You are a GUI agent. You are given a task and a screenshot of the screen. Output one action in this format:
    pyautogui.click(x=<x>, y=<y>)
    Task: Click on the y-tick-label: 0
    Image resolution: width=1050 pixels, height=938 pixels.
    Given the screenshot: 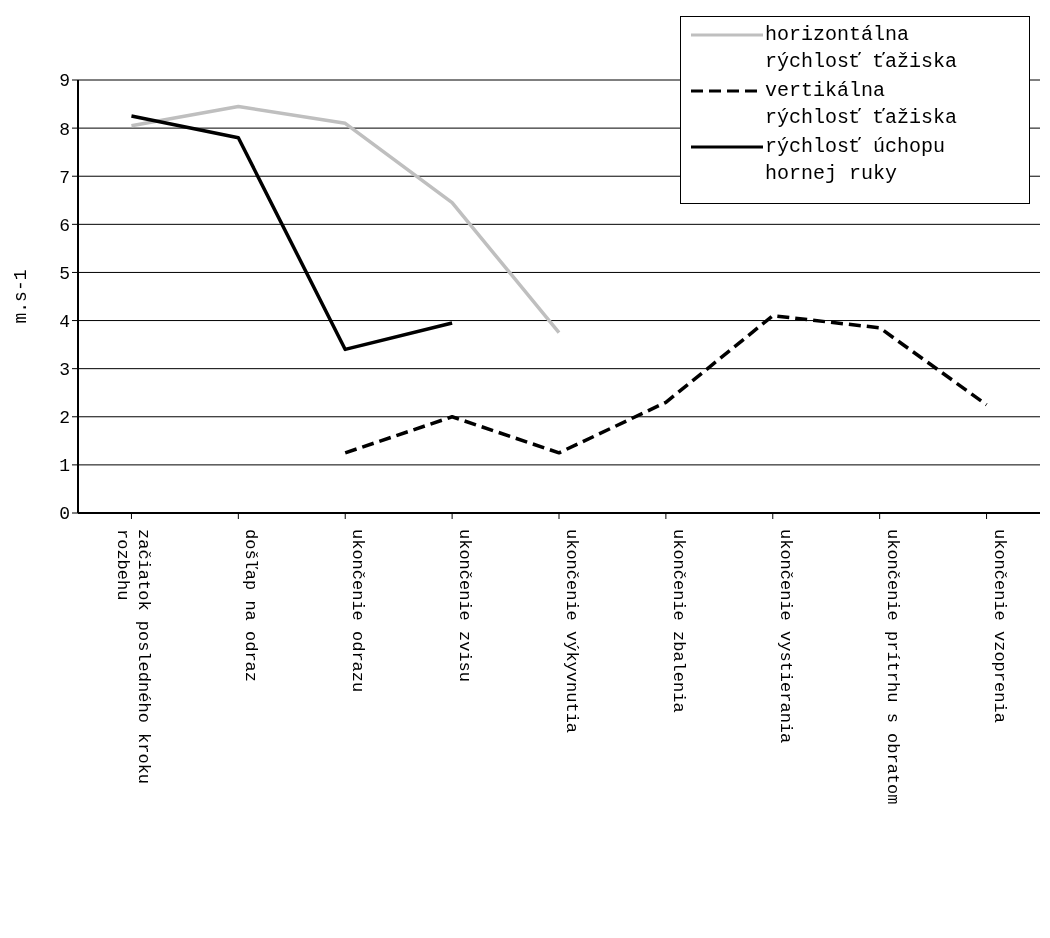 What is the action you would take?
    pyautogui.click(x=64, y=514)
    